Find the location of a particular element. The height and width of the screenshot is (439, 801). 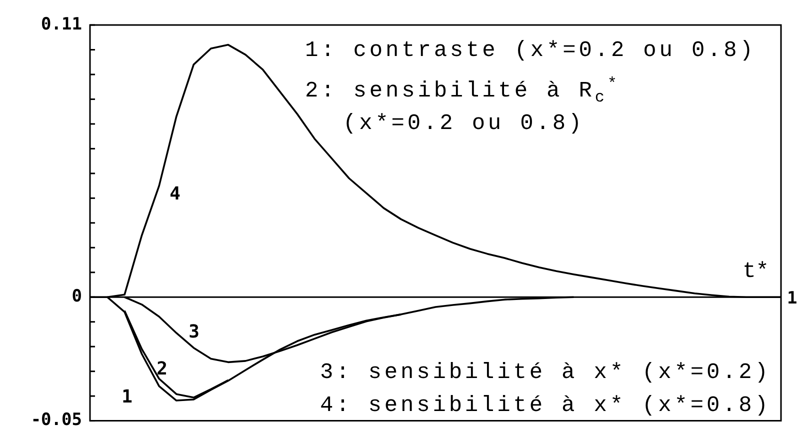

x-axis-title: t* is located at coordinates (755, 271).